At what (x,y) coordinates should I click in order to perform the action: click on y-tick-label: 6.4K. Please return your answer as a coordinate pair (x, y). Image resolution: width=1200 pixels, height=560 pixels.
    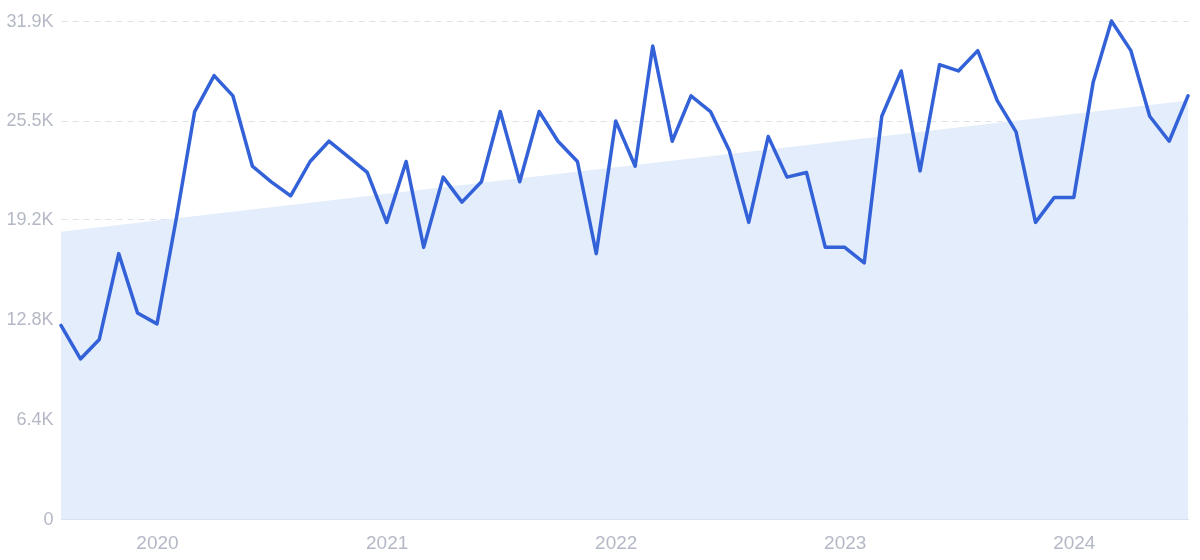
    Looking at the image, I should click on (35, 418).